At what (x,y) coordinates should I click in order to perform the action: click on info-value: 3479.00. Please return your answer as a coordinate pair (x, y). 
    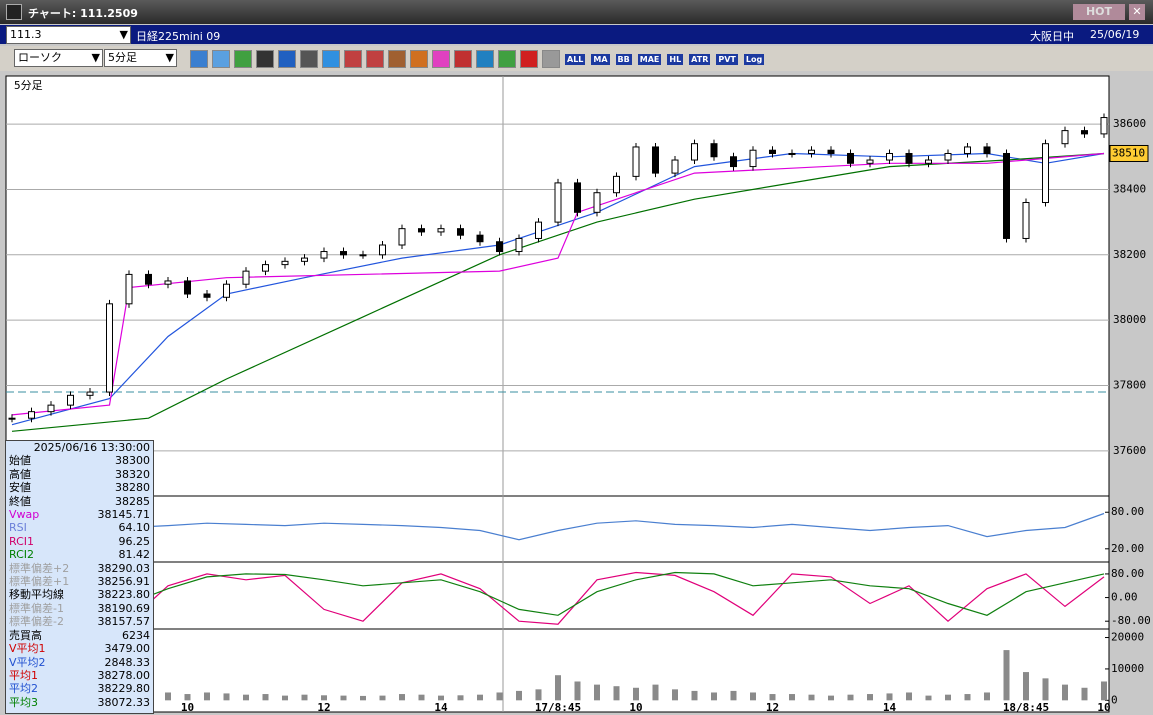
    Looking at the image, I should click on (127, 649).